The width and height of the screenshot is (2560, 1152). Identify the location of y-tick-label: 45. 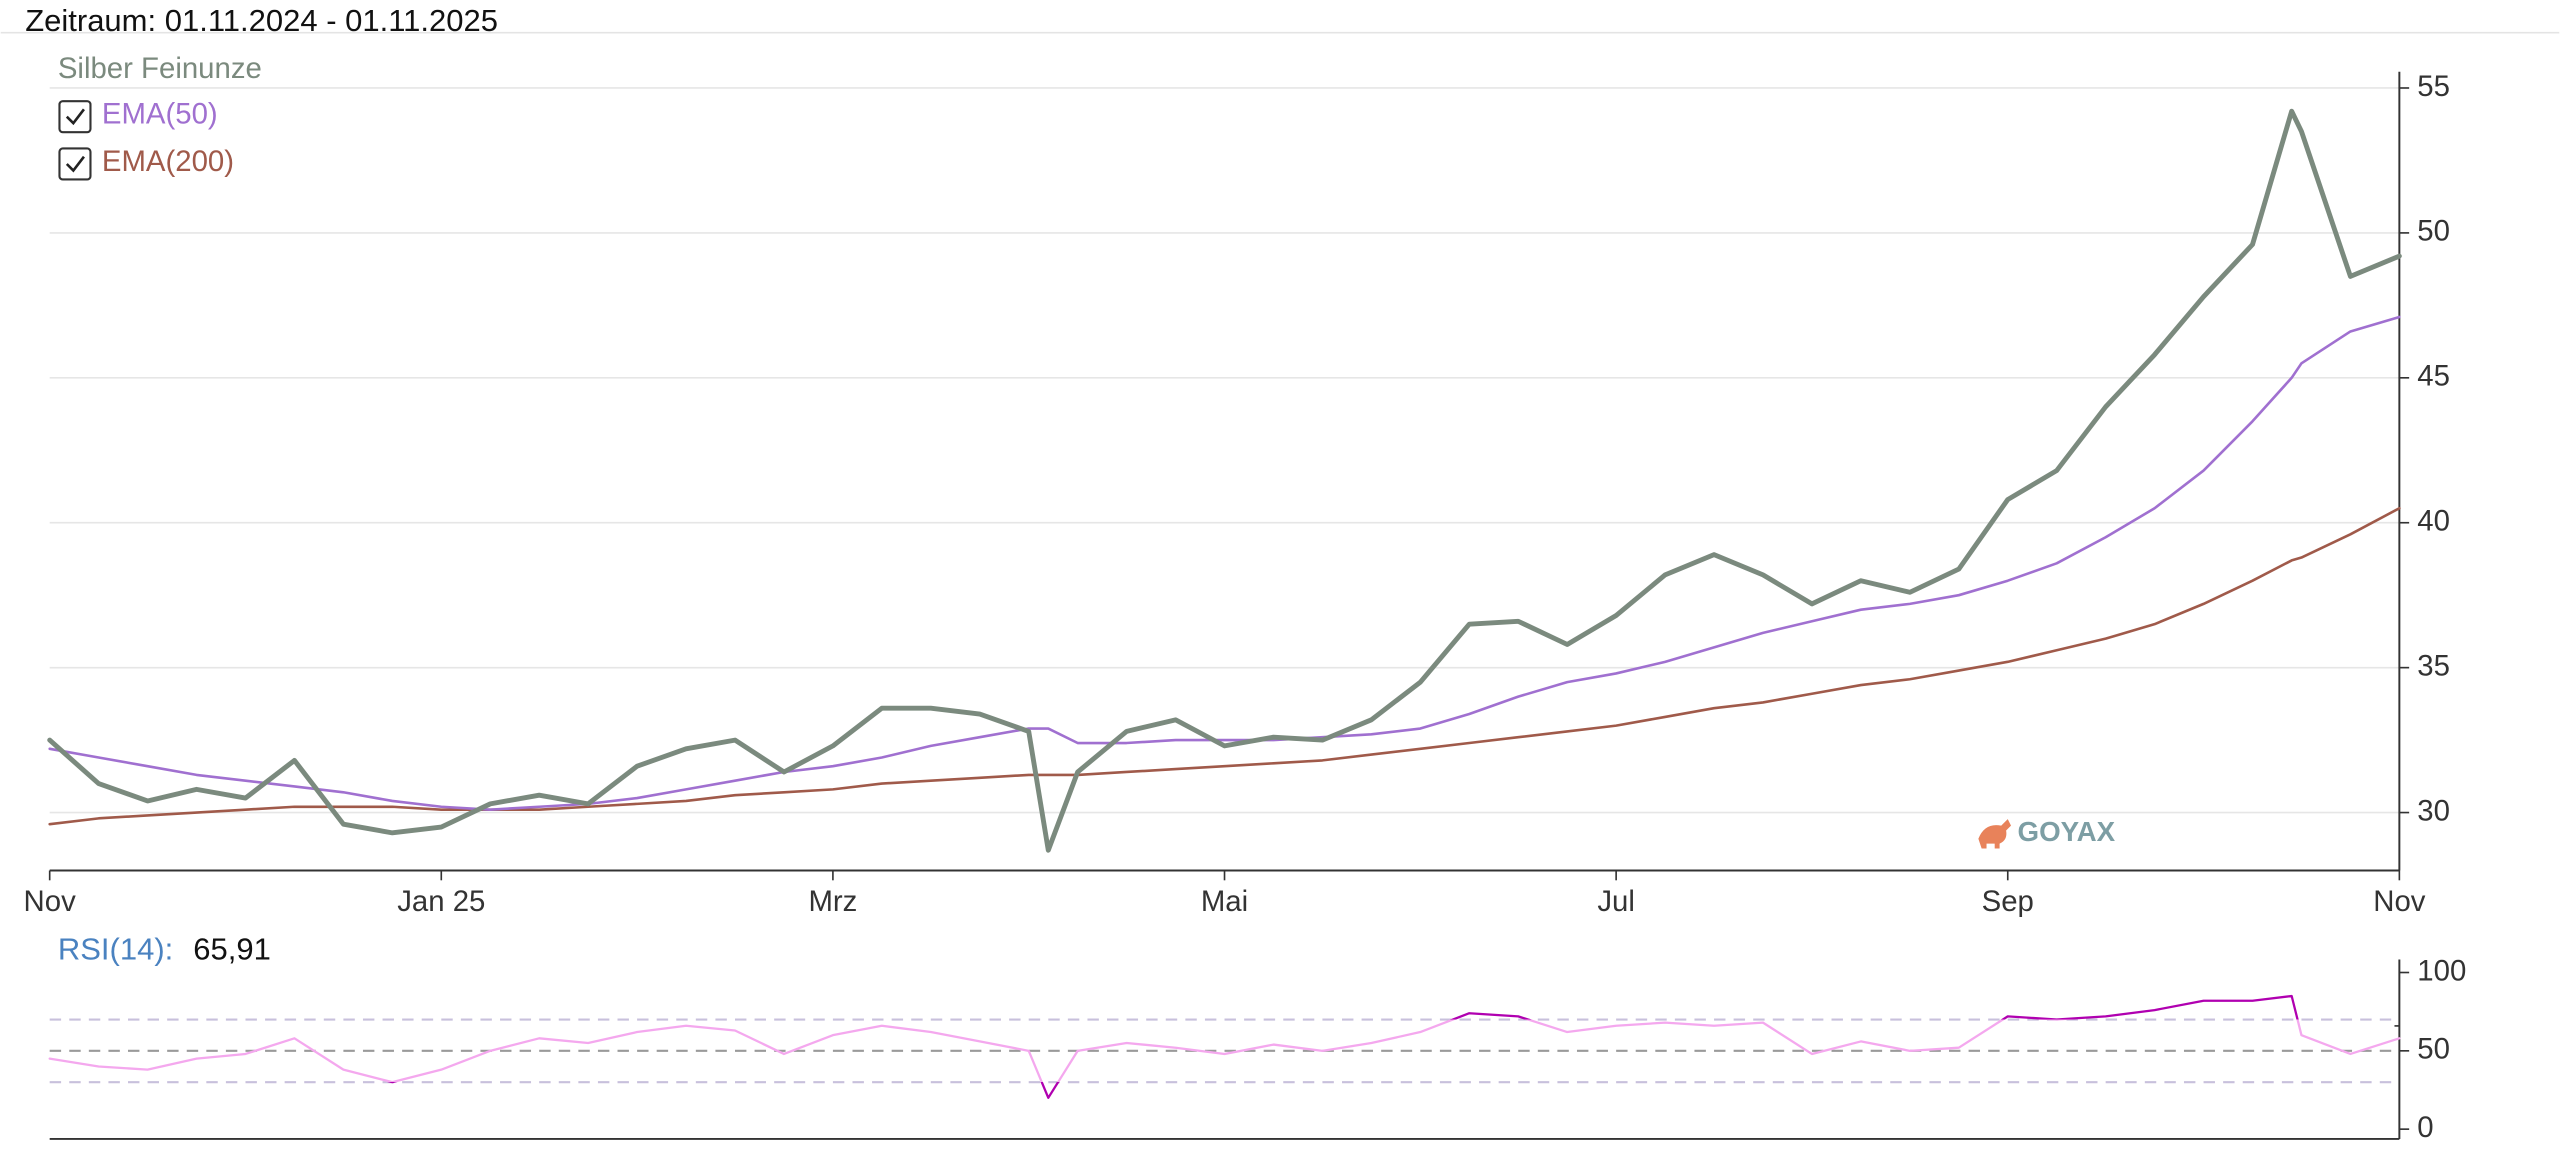
(2433, 376).